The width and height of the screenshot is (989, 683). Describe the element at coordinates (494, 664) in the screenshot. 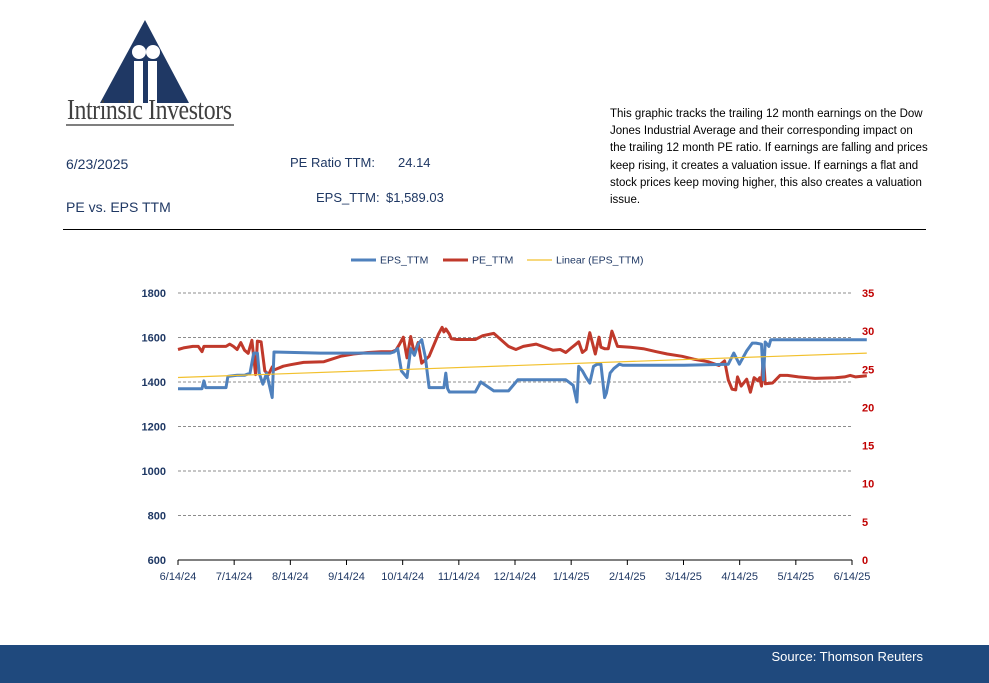

I see `footer-bar: Source: Thomson Reuters` at that location.